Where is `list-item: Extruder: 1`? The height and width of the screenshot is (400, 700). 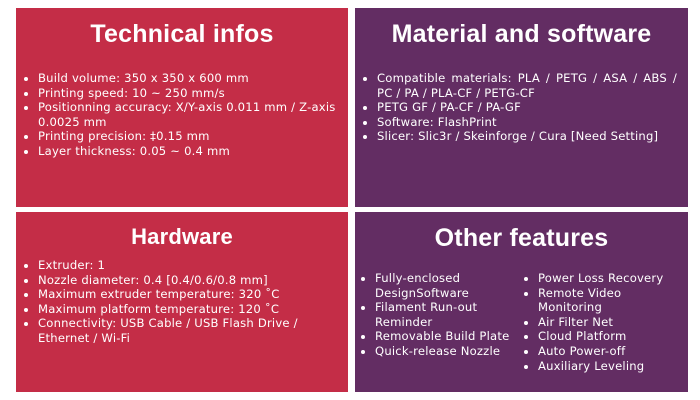
list-item: Extruder: 1 is located at coordinates (188, 265).